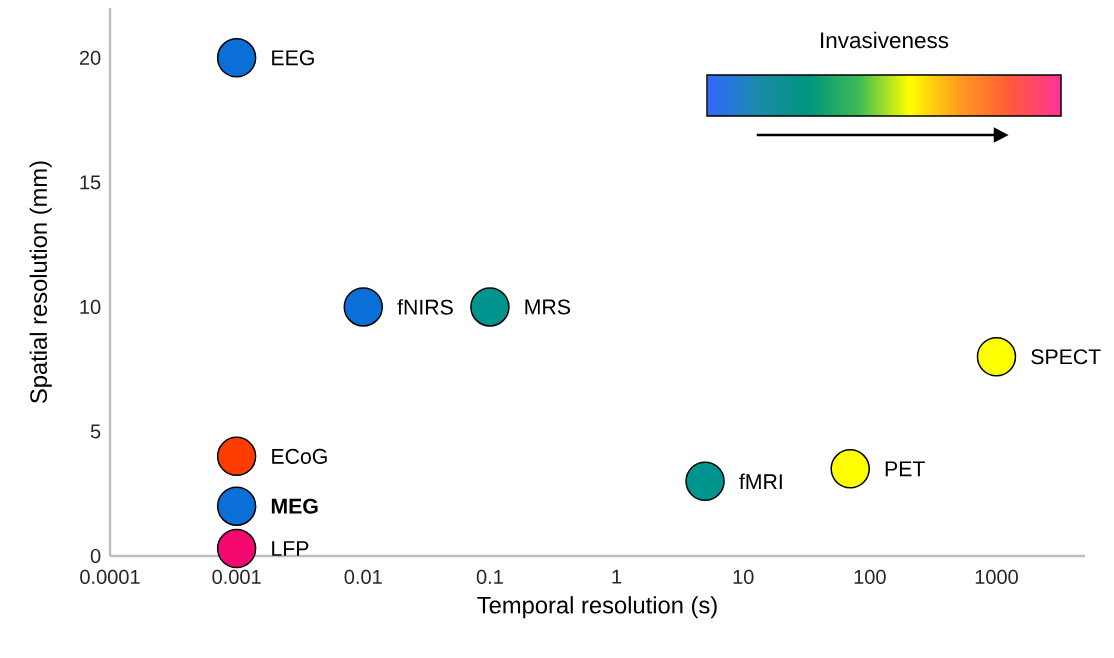 This screenshot has height=658, width=1114. What do you see at coordinates (489, 576) in the screenshot?
I see `x-tick-label: 0.1` at bounding box center [489, 576].